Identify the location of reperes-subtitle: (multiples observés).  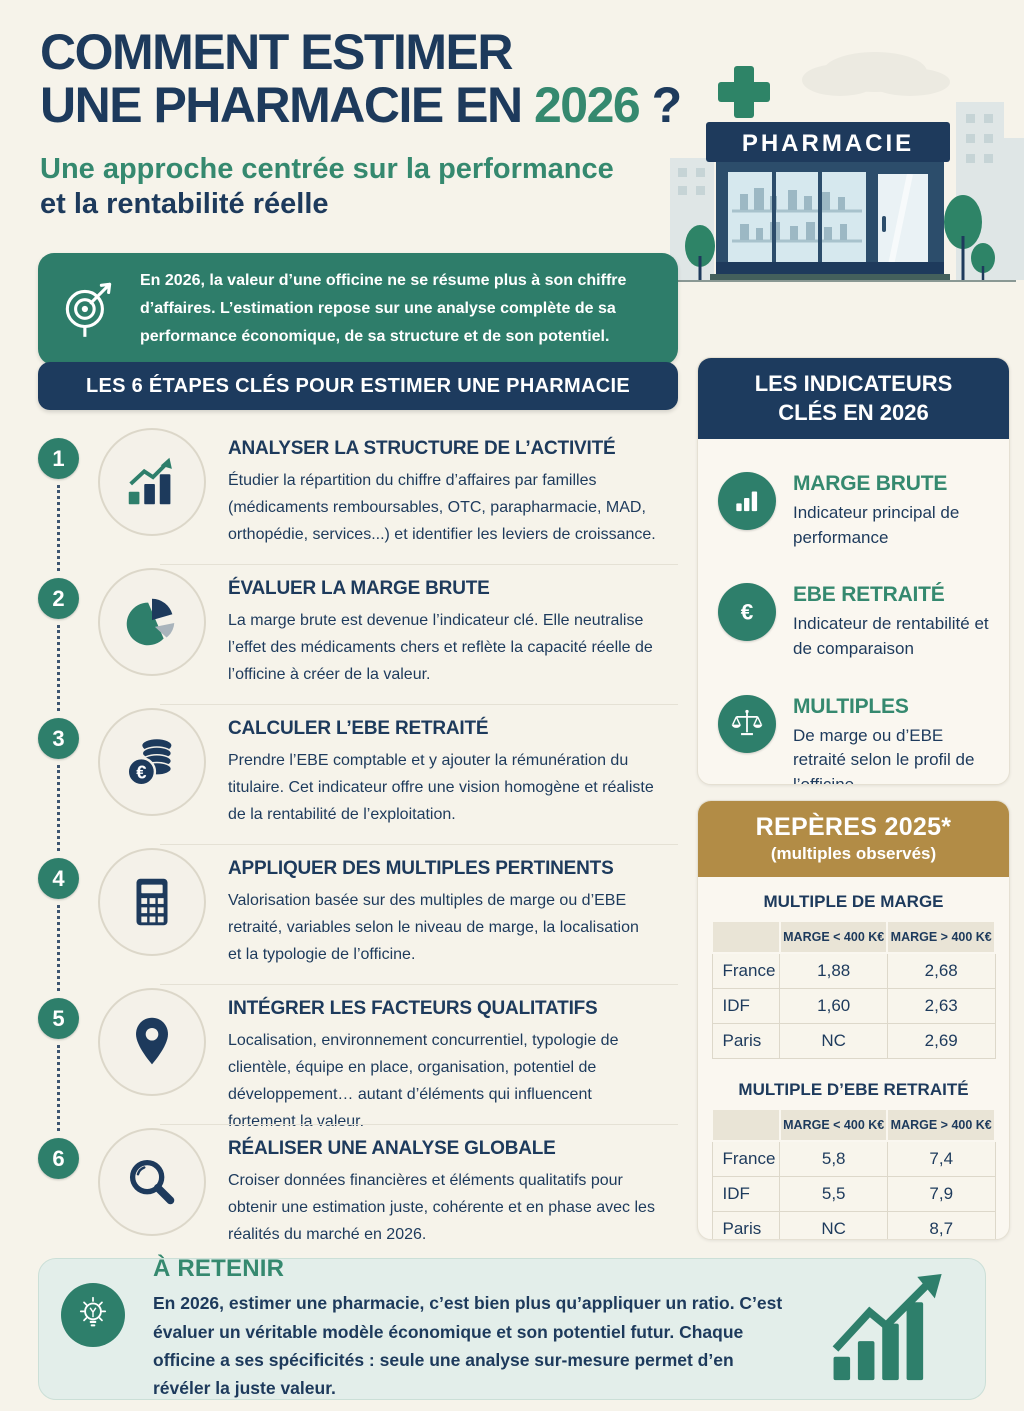
(853, 853).